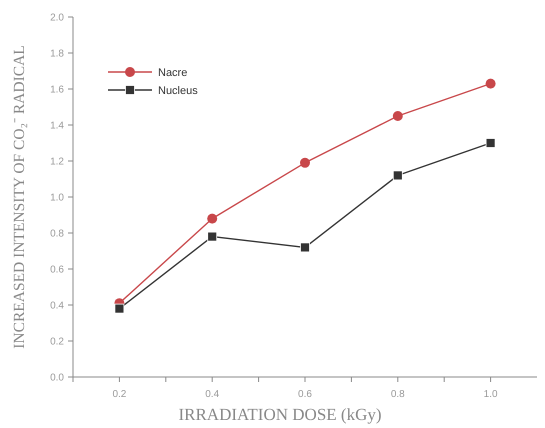 The width and height of the screenshot is (545, 428). Describe the element at coordinates (57, 234) in the screenshot. I see `y-tick-label: 0.8` at that location.